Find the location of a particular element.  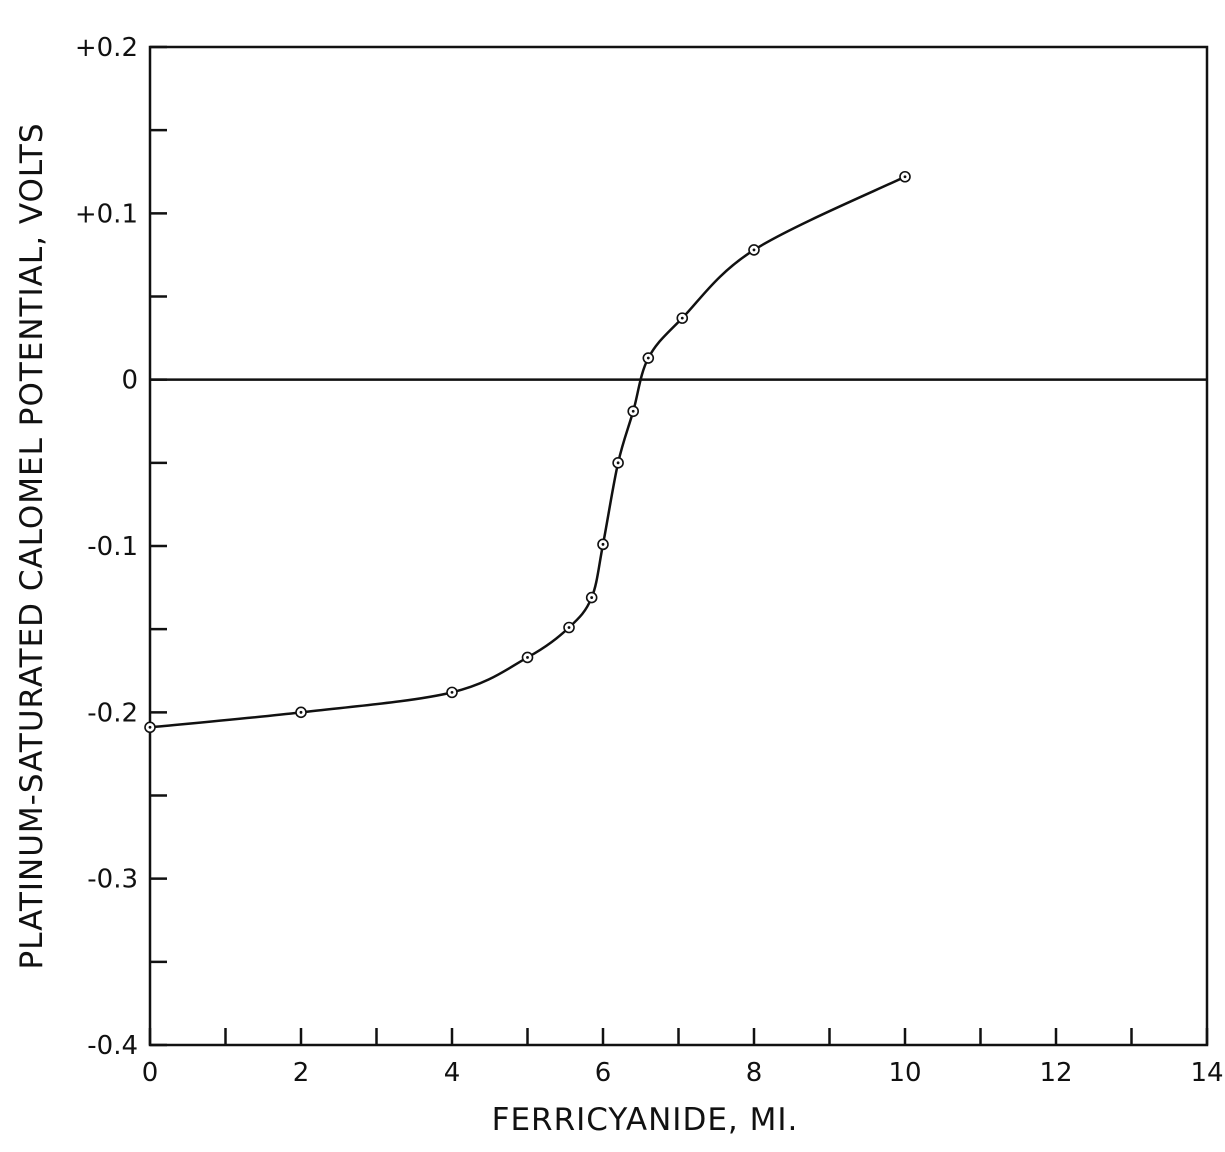

y-tick-label: +0.1 is located at coordinates (106, 214).